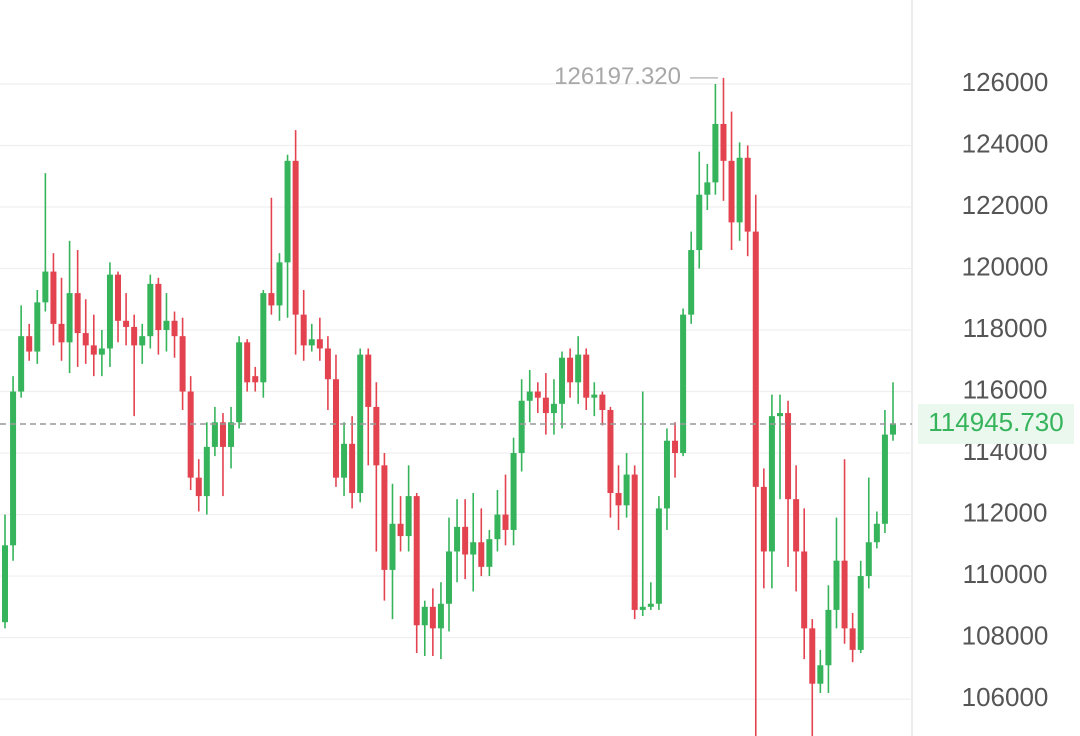 This screenshot has height=736, width=1080. What do you see at coordinates (1005, 697) in the screenshot?
I see `y-tick-label: 106000` at bounding box center [1005, 697].